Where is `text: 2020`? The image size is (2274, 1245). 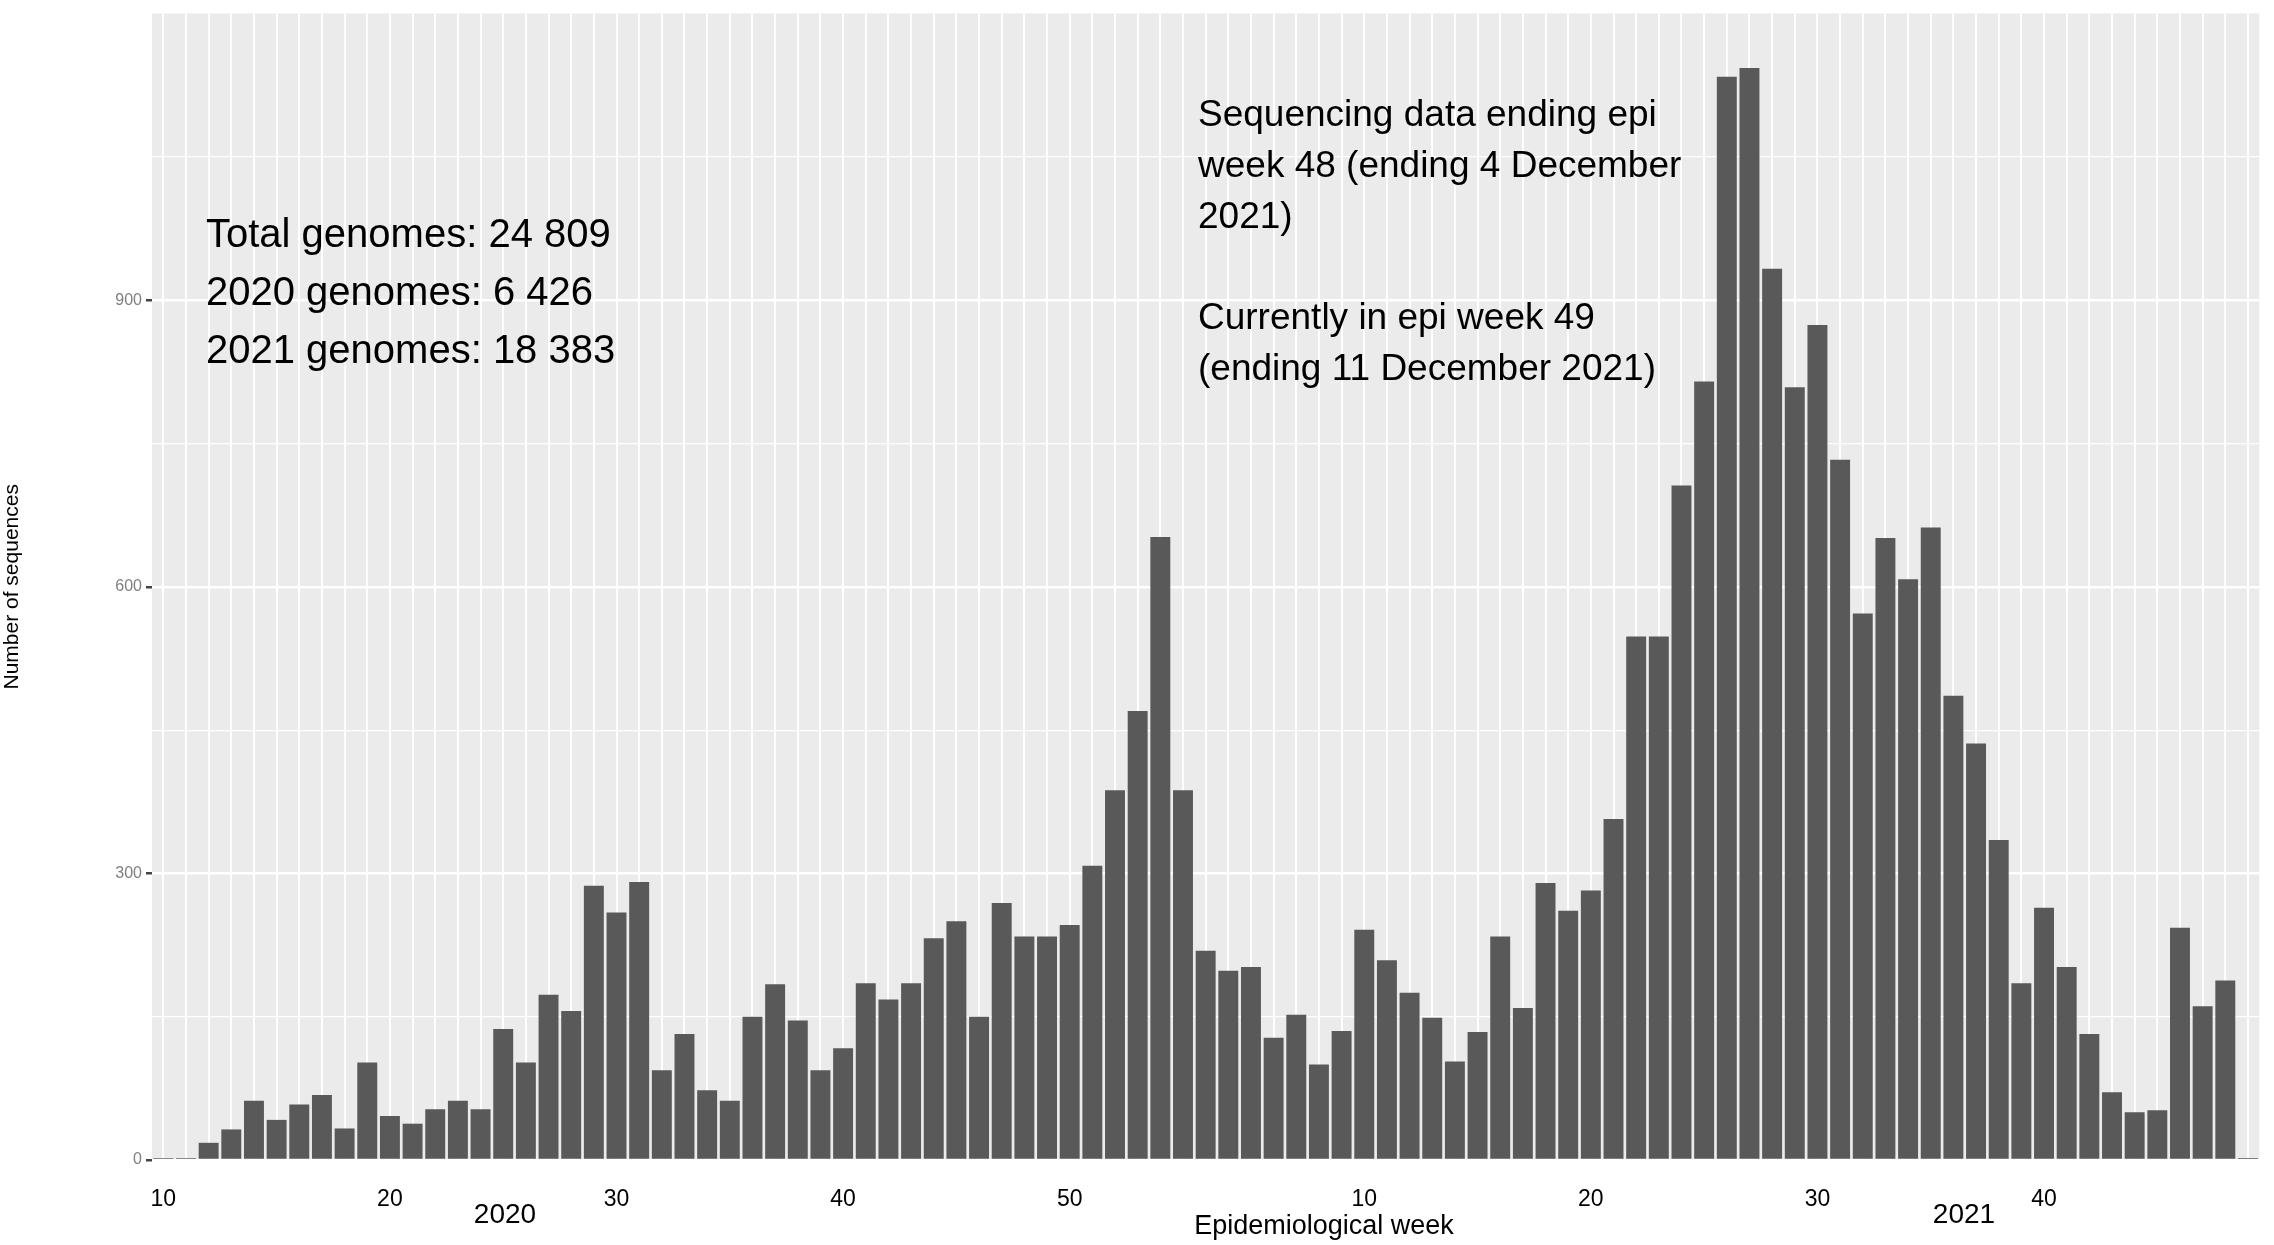 text: 2020 is located at coordinates (505, 1213).